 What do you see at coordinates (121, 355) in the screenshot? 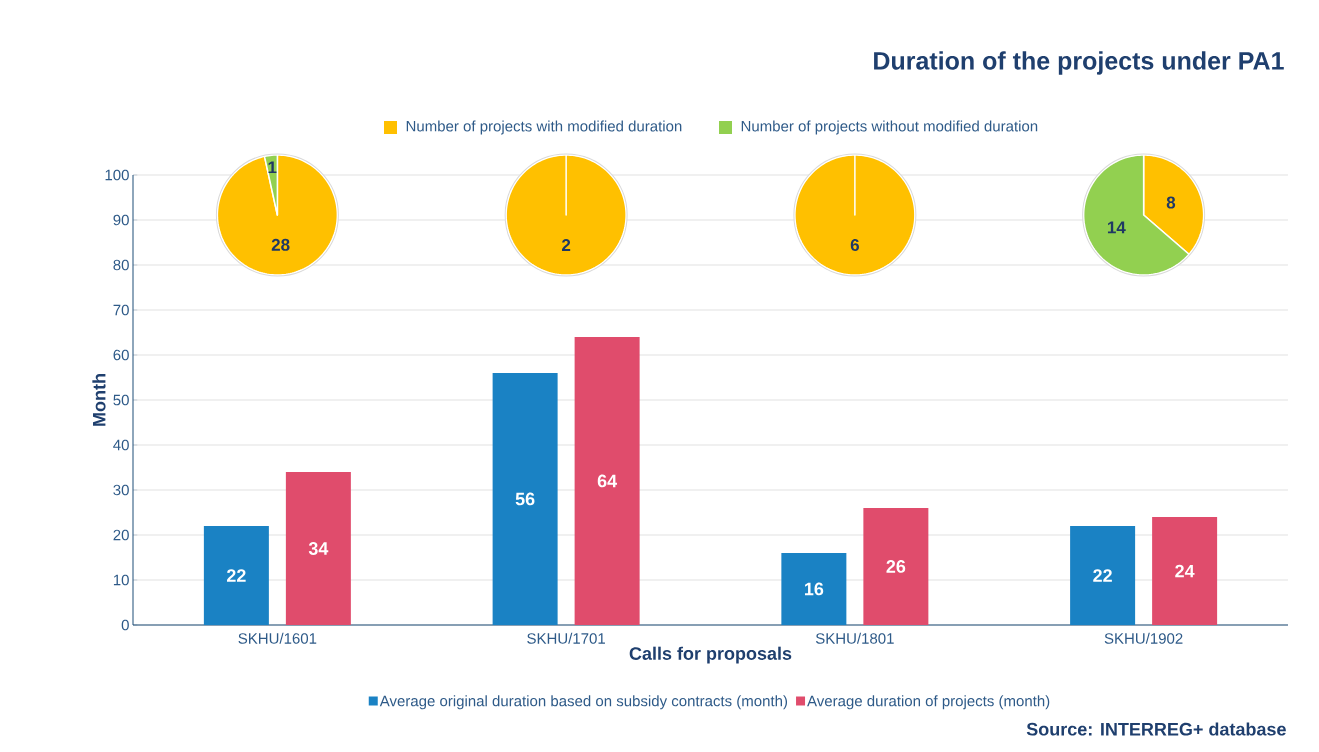
I see `y-tick-label: 60` at bounding box center [121, 355].